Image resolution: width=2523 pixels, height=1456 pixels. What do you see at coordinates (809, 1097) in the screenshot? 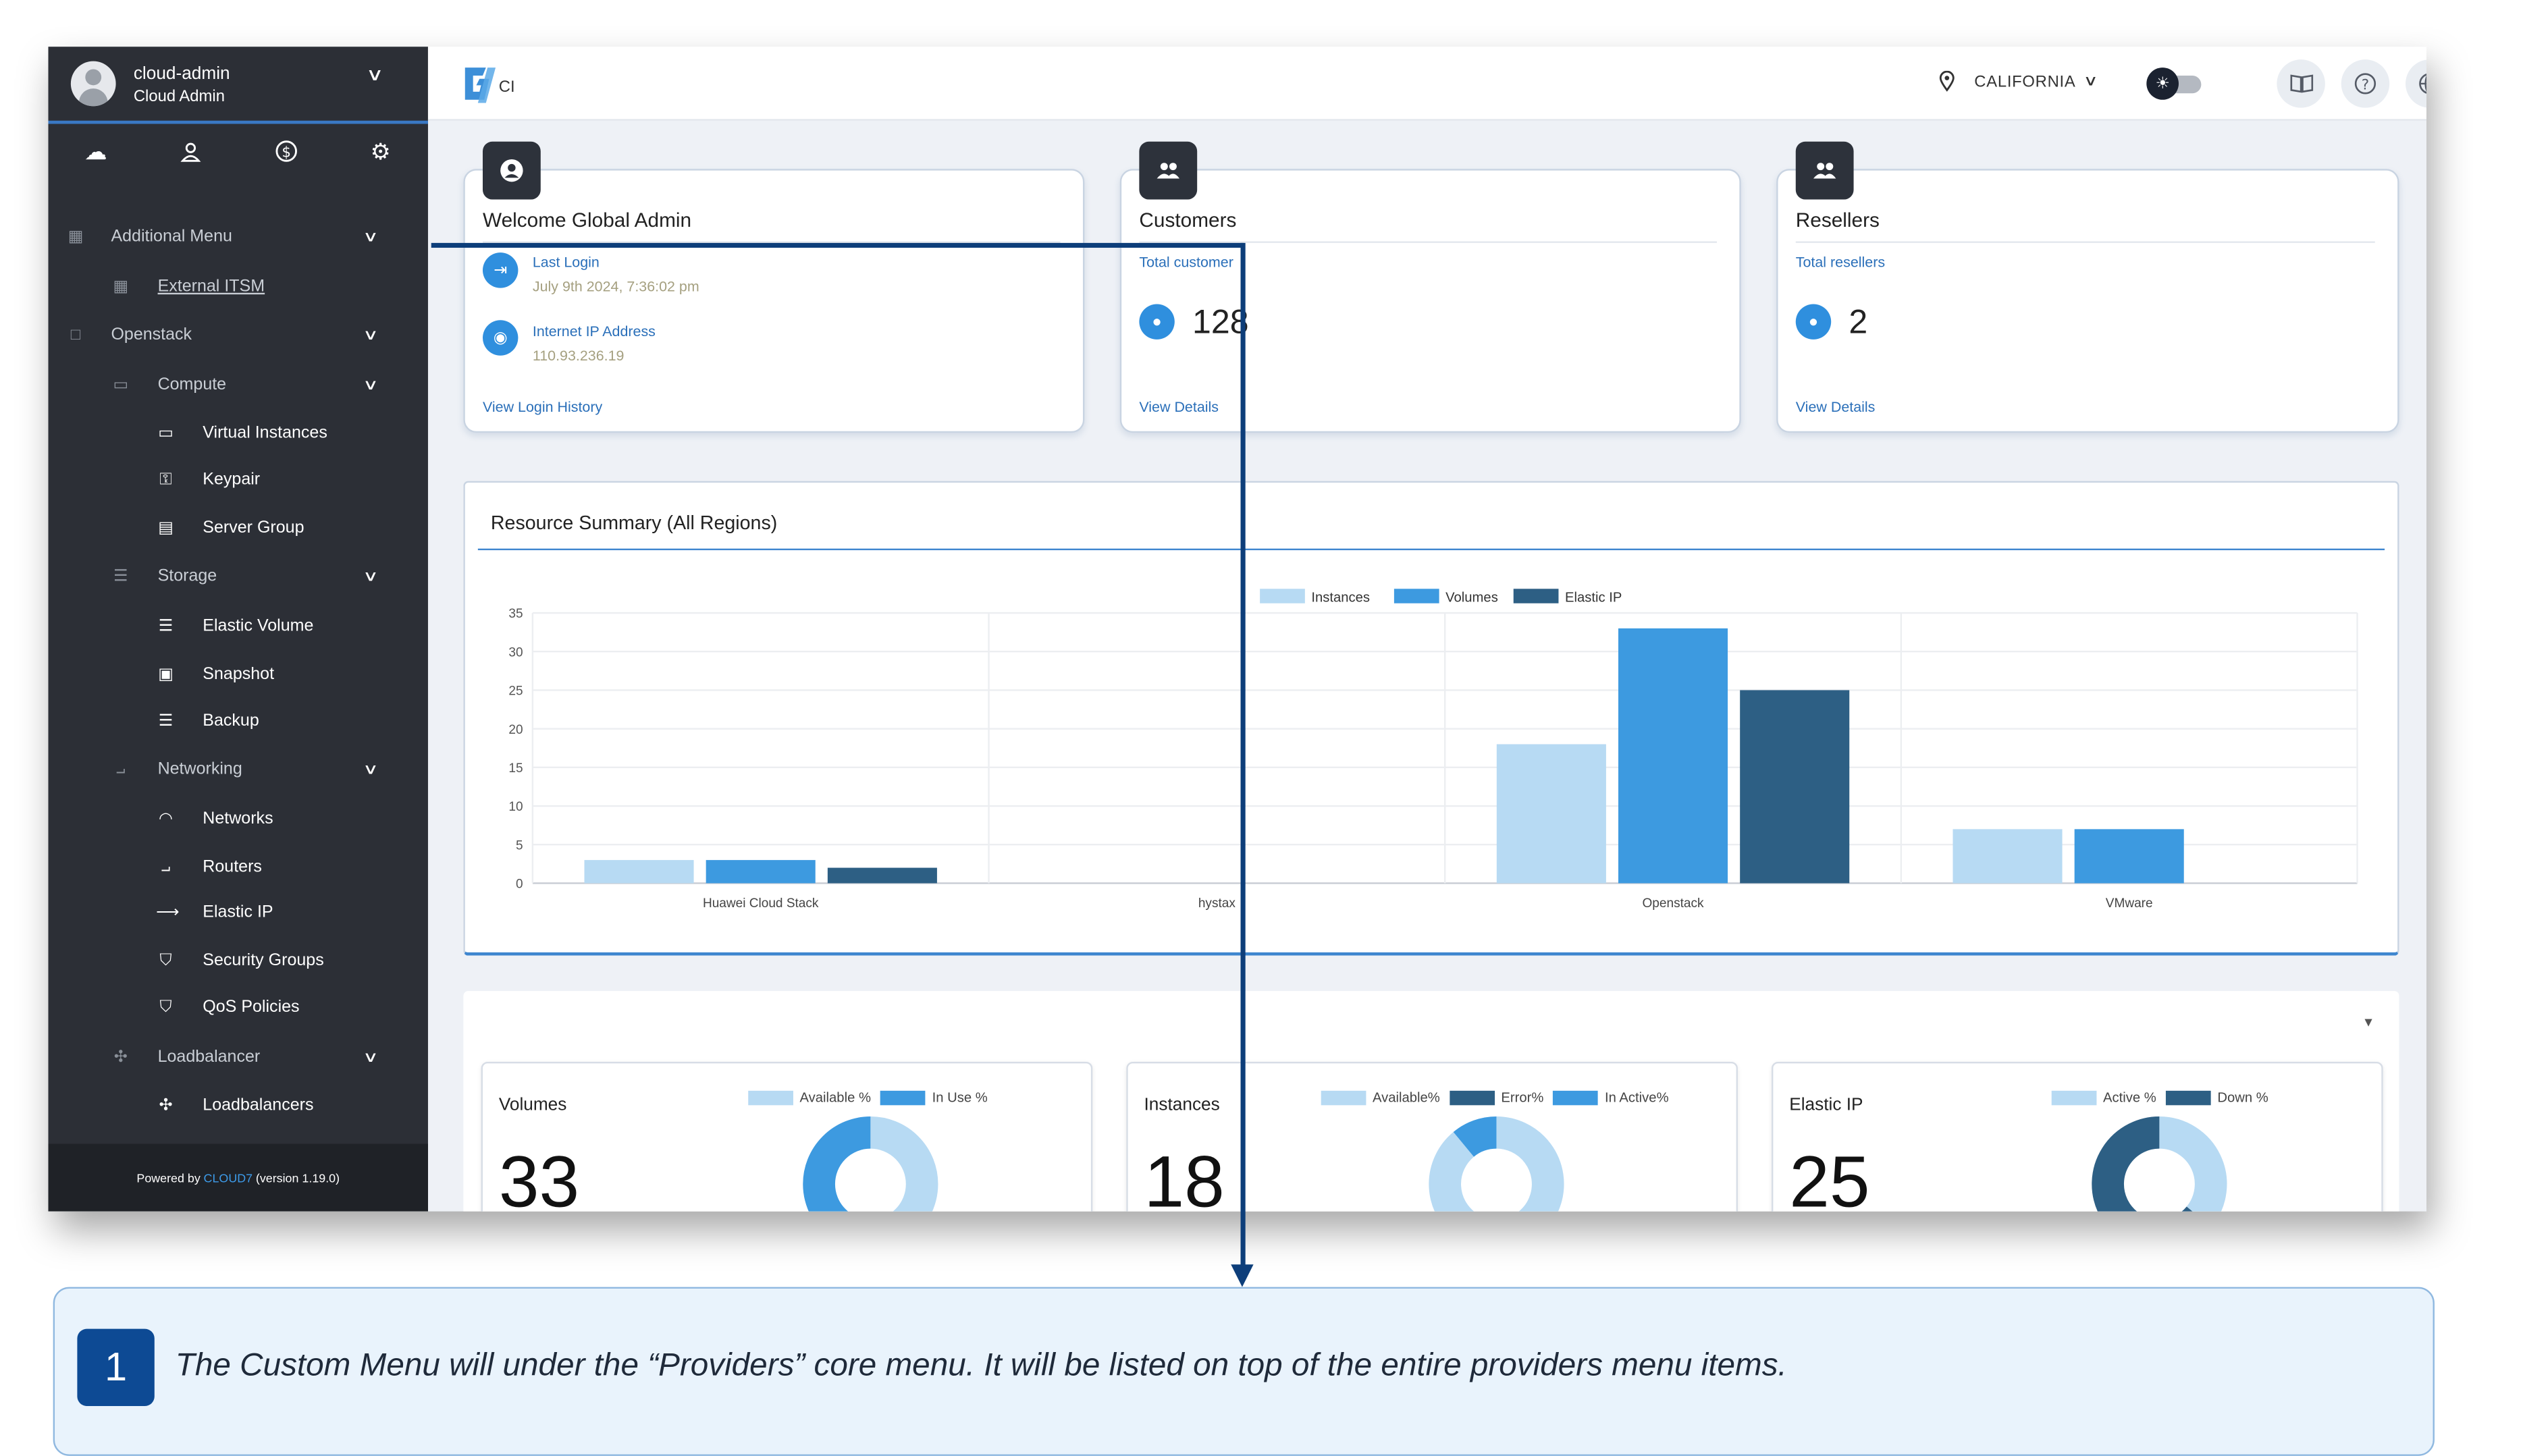
I see `legend-item: Available %` at bounding box center [809, 1097].